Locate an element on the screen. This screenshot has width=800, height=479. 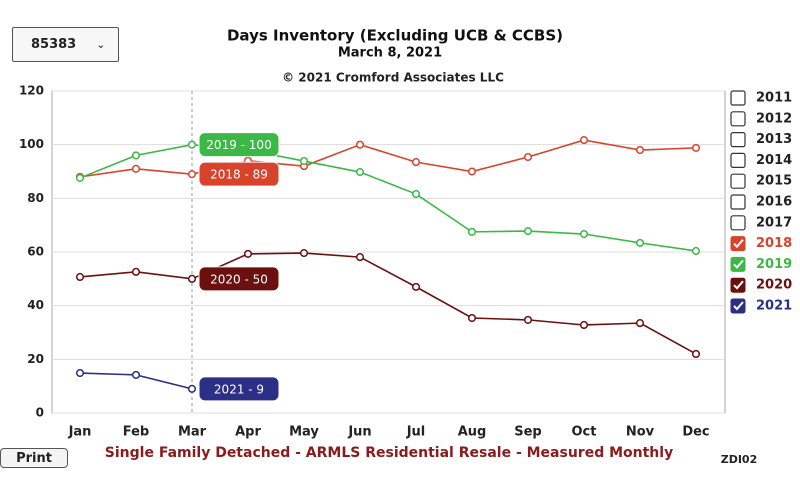
legend-label: 2021 is located at coordinates (774, 306).